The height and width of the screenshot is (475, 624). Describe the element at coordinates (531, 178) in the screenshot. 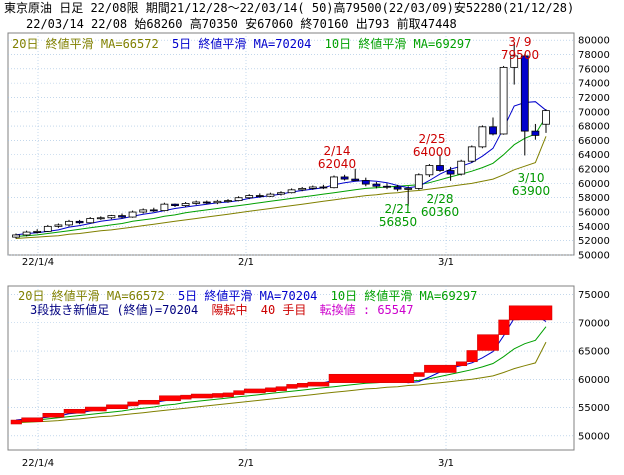

I see `annotation-date: 3/10` at that location.